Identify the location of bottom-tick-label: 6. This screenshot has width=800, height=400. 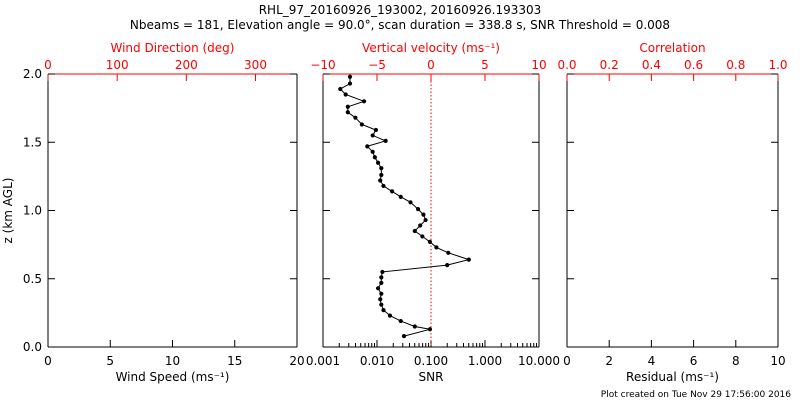
(694, 361).